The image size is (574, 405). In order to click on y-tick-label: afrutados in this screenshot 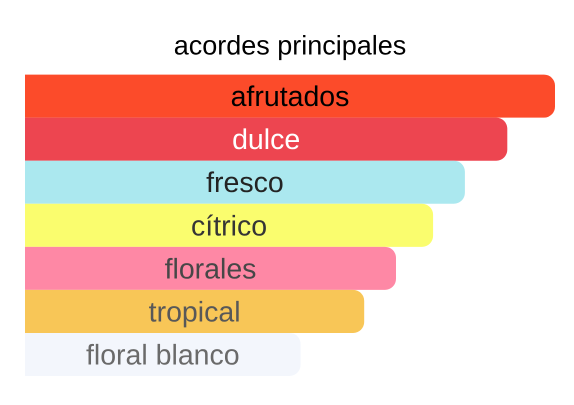, I will do `click(290, 97)`.